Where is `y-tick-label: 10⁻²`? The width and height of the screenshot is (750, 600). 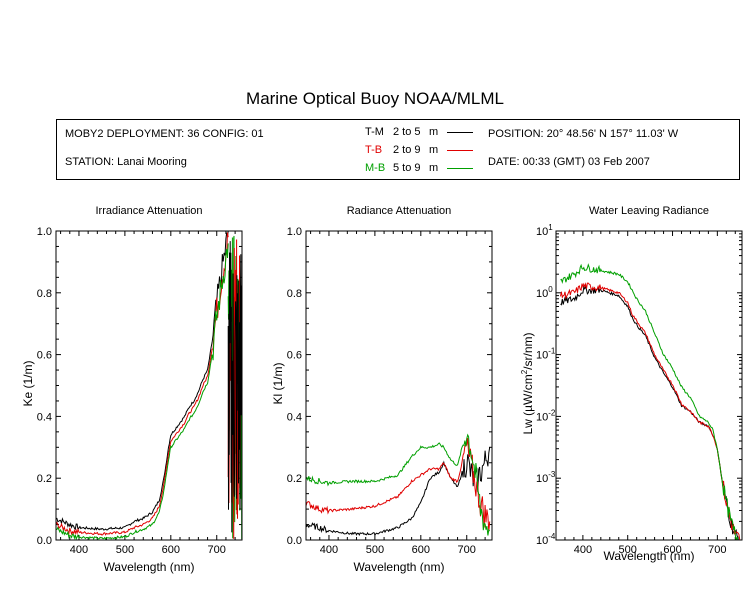
y-tick-label: 10⁻² is located at coordinates (546, 415).